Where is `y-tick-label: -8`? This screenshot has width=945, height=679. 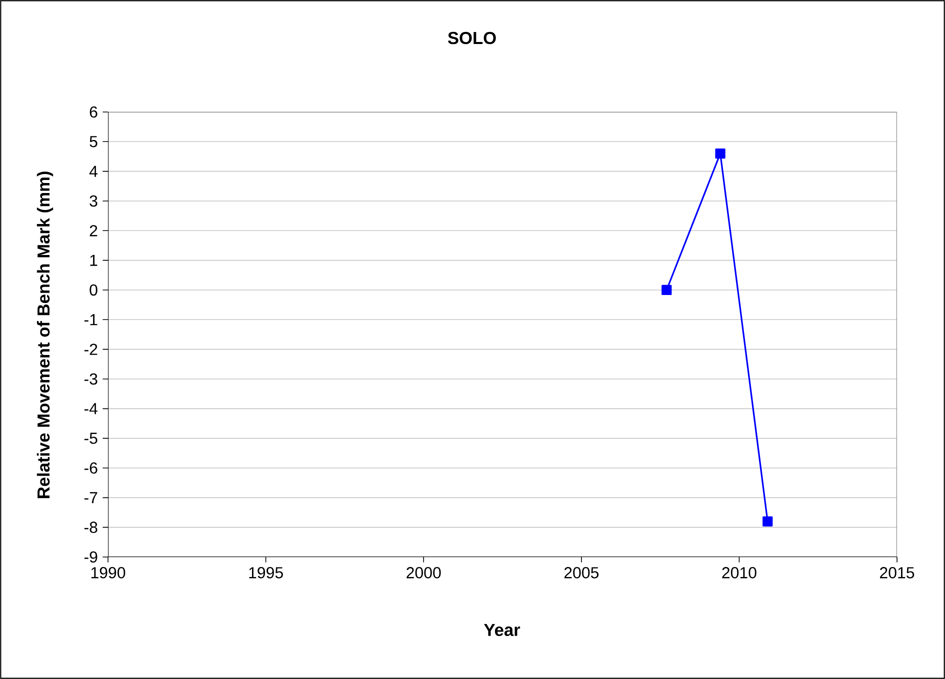 y-tick-label: -8 is located at coordinates (91, 527).